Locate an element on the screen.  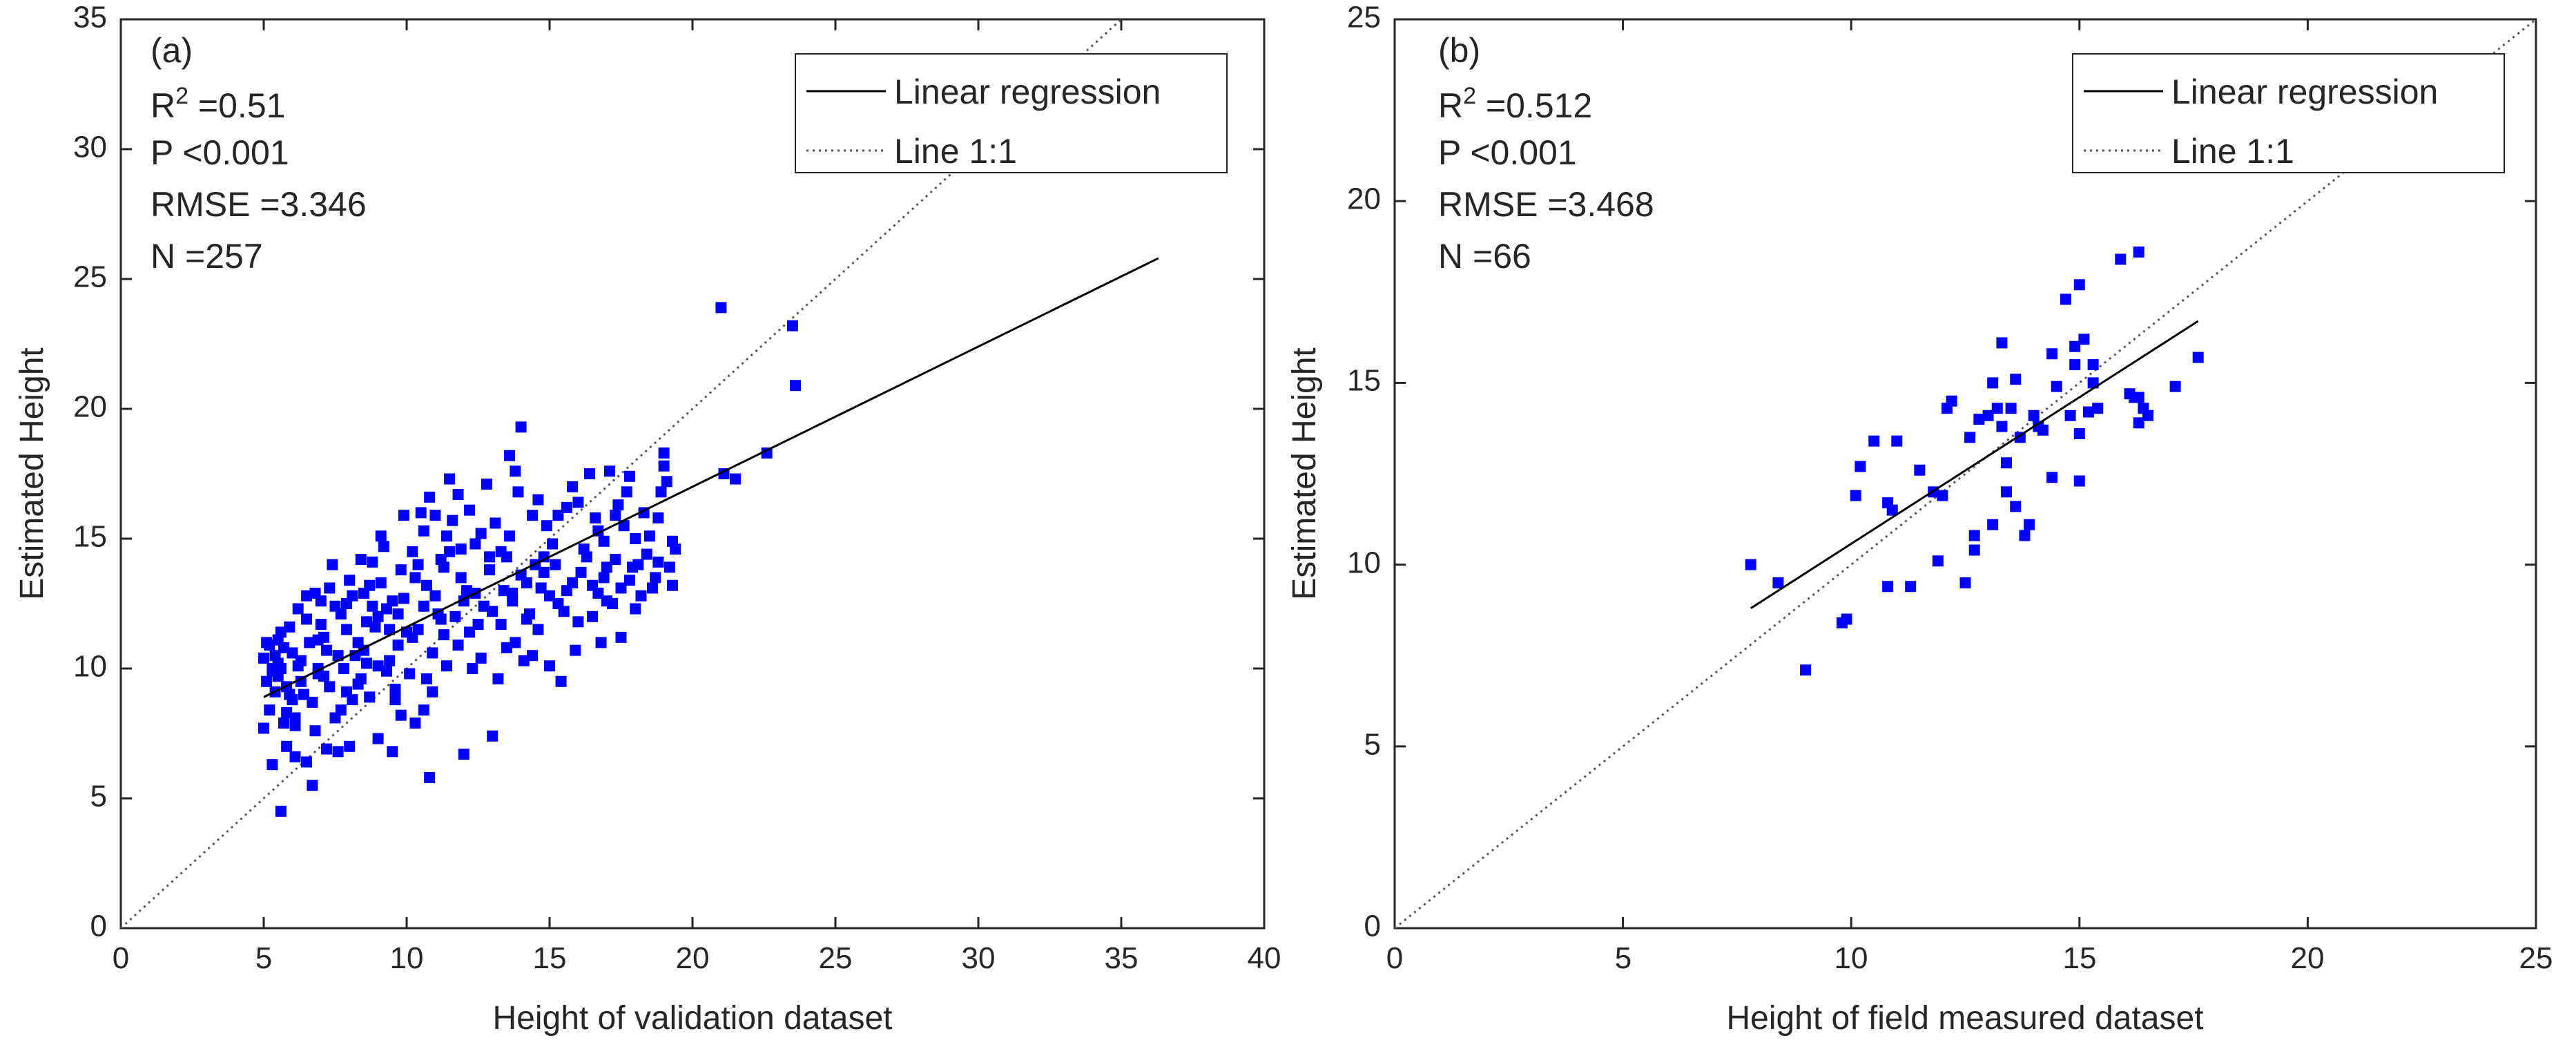
panel-b-xtick-label: 10 is located at coordinates (1851, 958).